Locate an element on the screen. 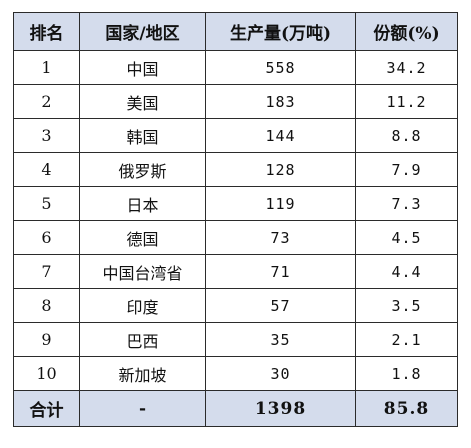 Image resolution: width=471 pixels, height=448 pixels. table-row: 9 巴西 35 2.1 is located at coordinates (235, 339).